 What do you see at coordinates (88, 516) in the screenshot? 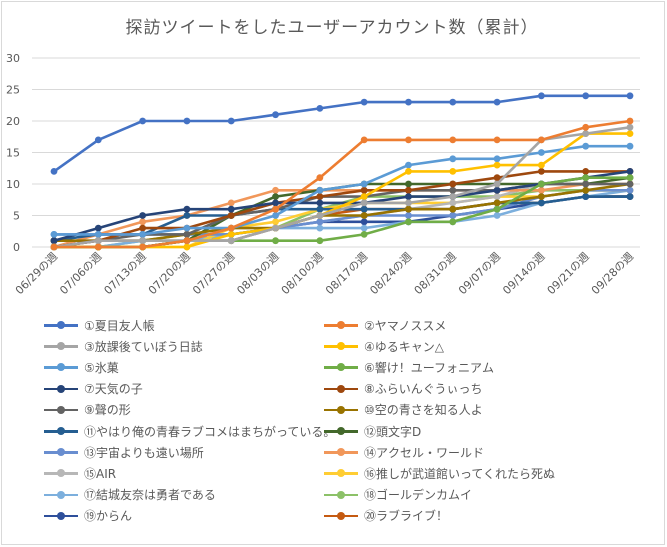
I see `legend-item: ⑲からん` at bounding box center [88, 516].